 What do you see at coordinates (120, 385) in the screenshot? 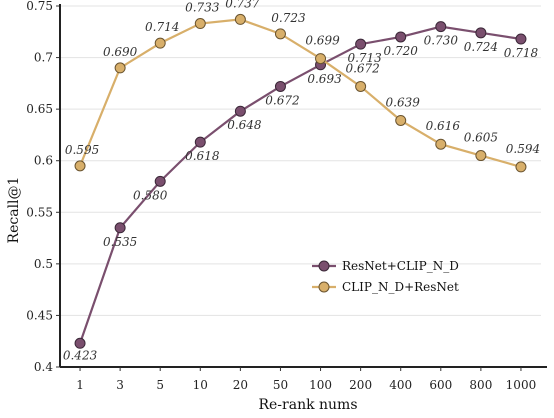
I see `x-tick-label: 3` at bounding box center [120, 385].